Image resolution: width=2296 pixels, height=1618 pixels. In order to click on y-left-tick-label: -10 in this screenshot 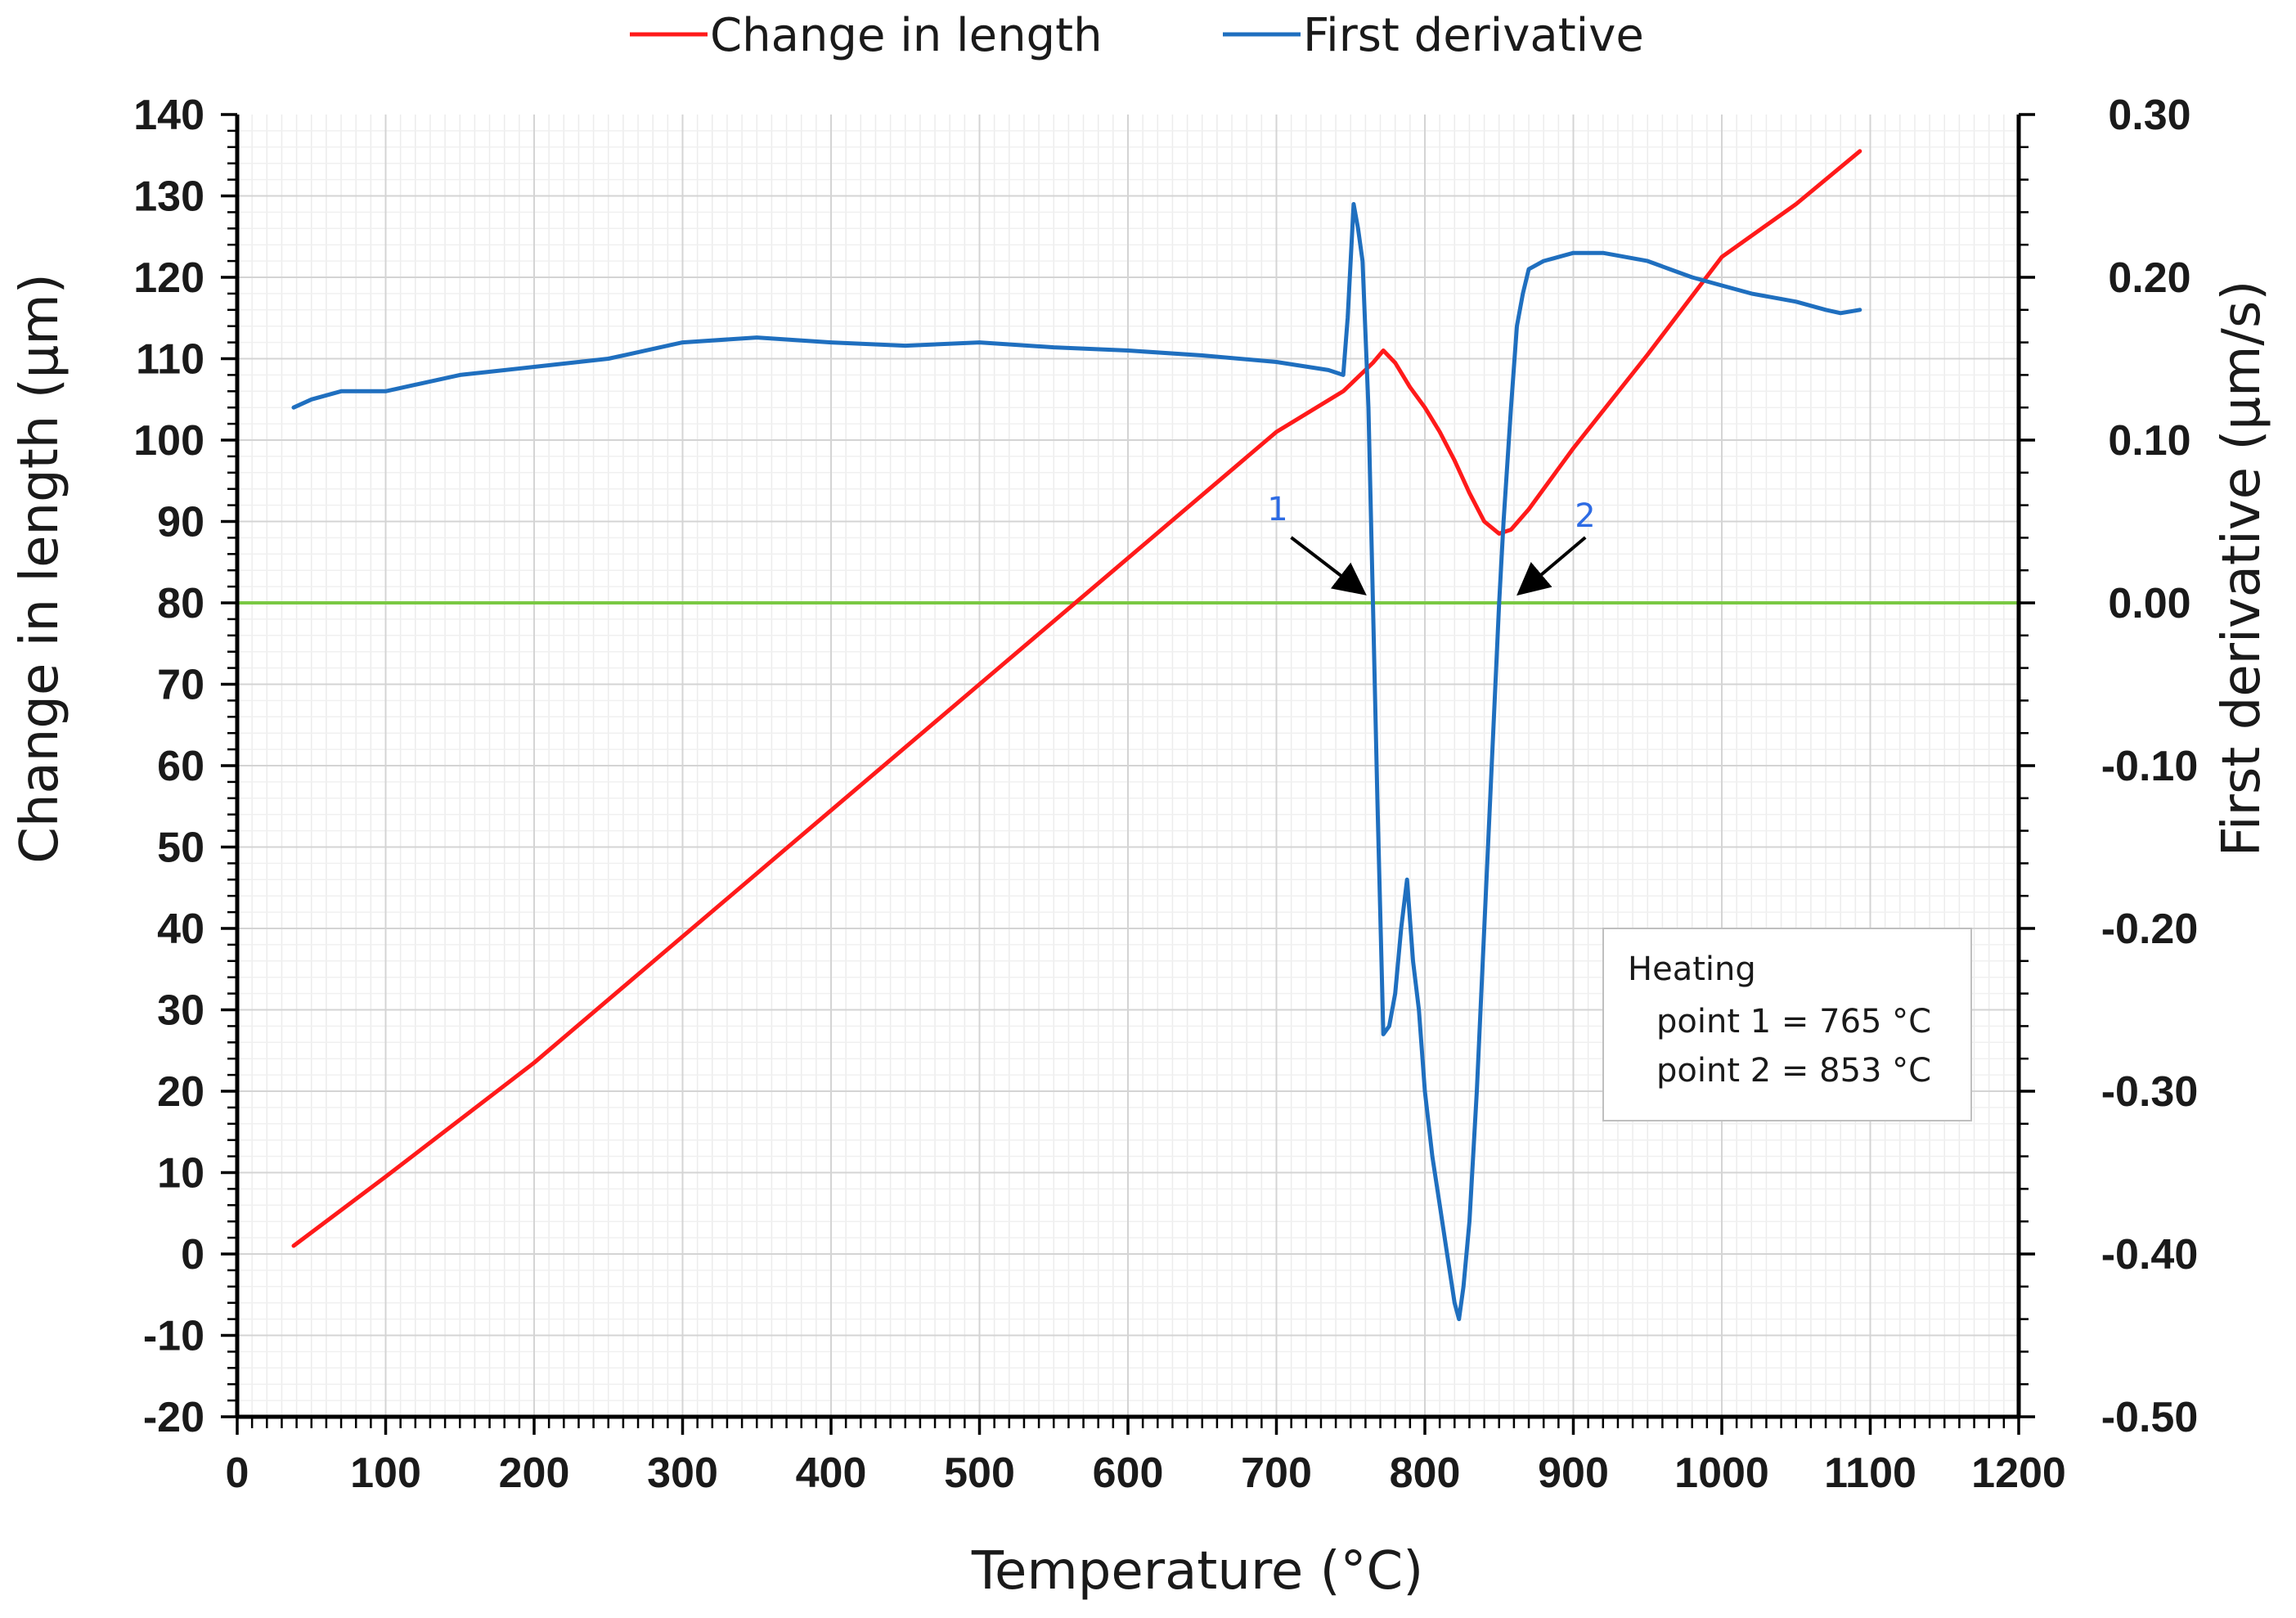, I will do `click(173, 1336)`.